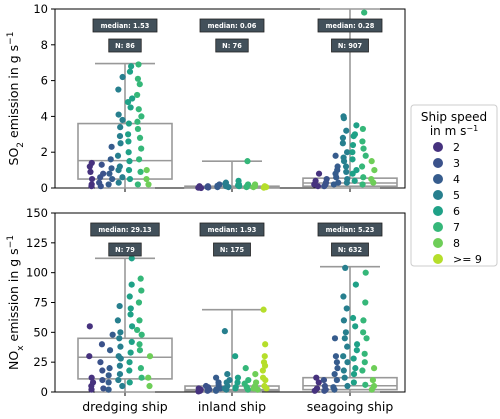  I want to click on y-axis-label-sub: x, so click(21, 348).